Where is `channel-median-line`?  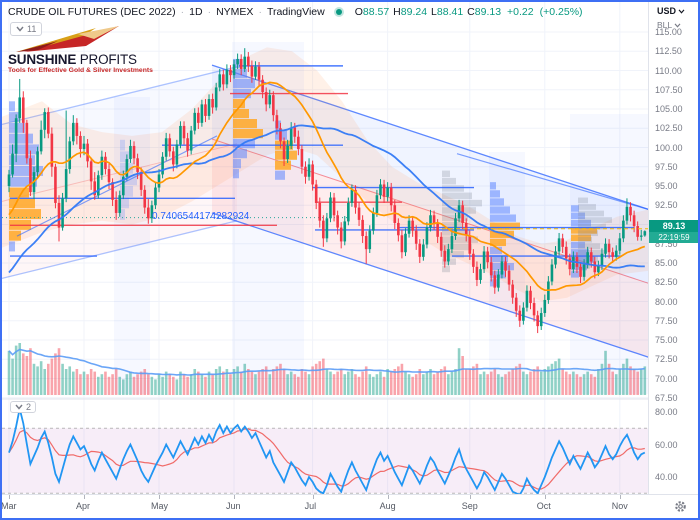
channel-median-line is located at coordinates (120, 172).